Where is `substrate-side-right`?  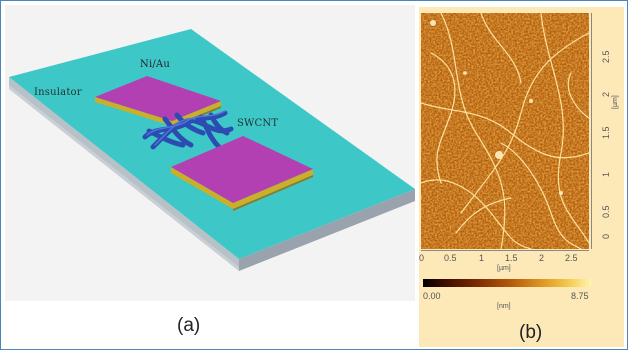 substrate-side-right is located at coordinates (327, 230).